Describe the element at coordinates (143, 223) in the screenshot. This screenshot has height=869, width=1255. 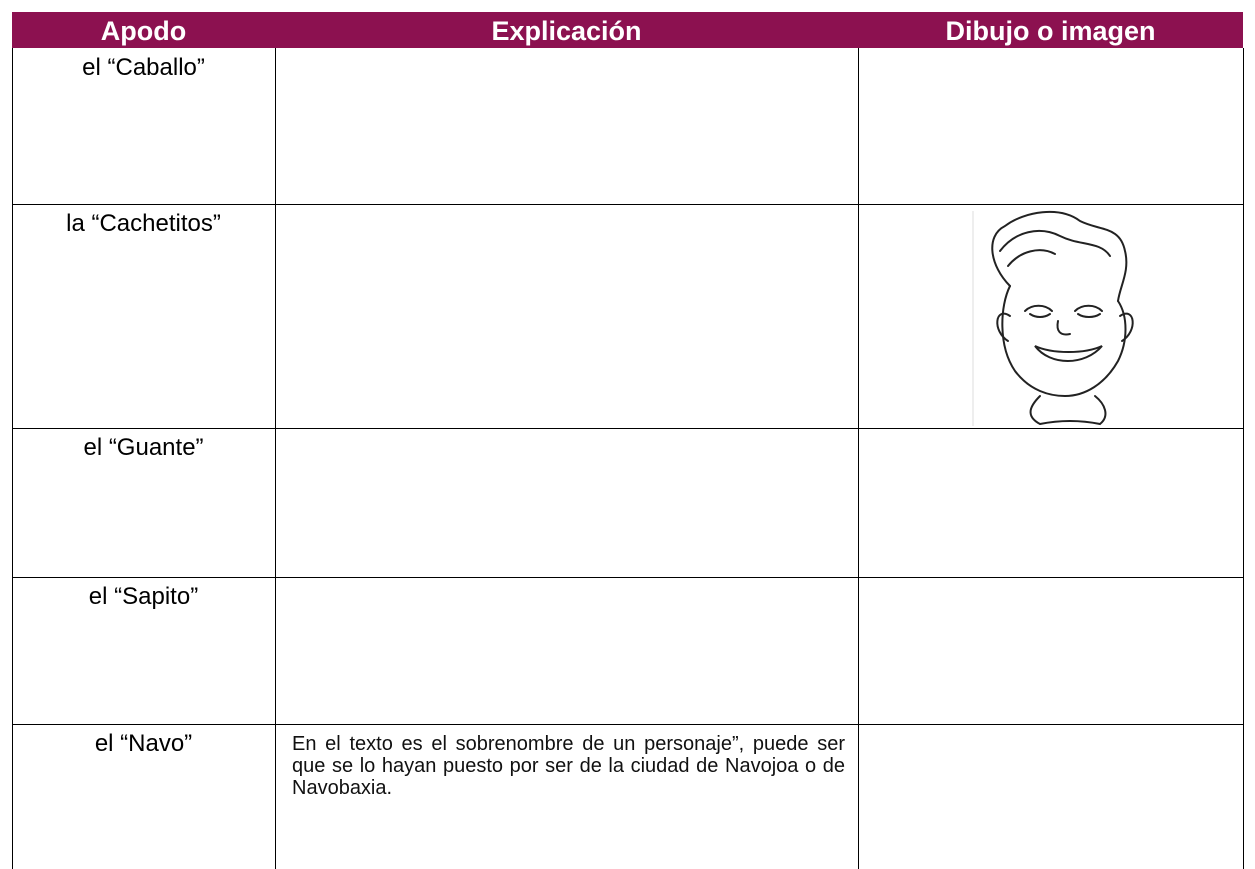
I see `apodo-cell: la “Cachetitos”` at that location.